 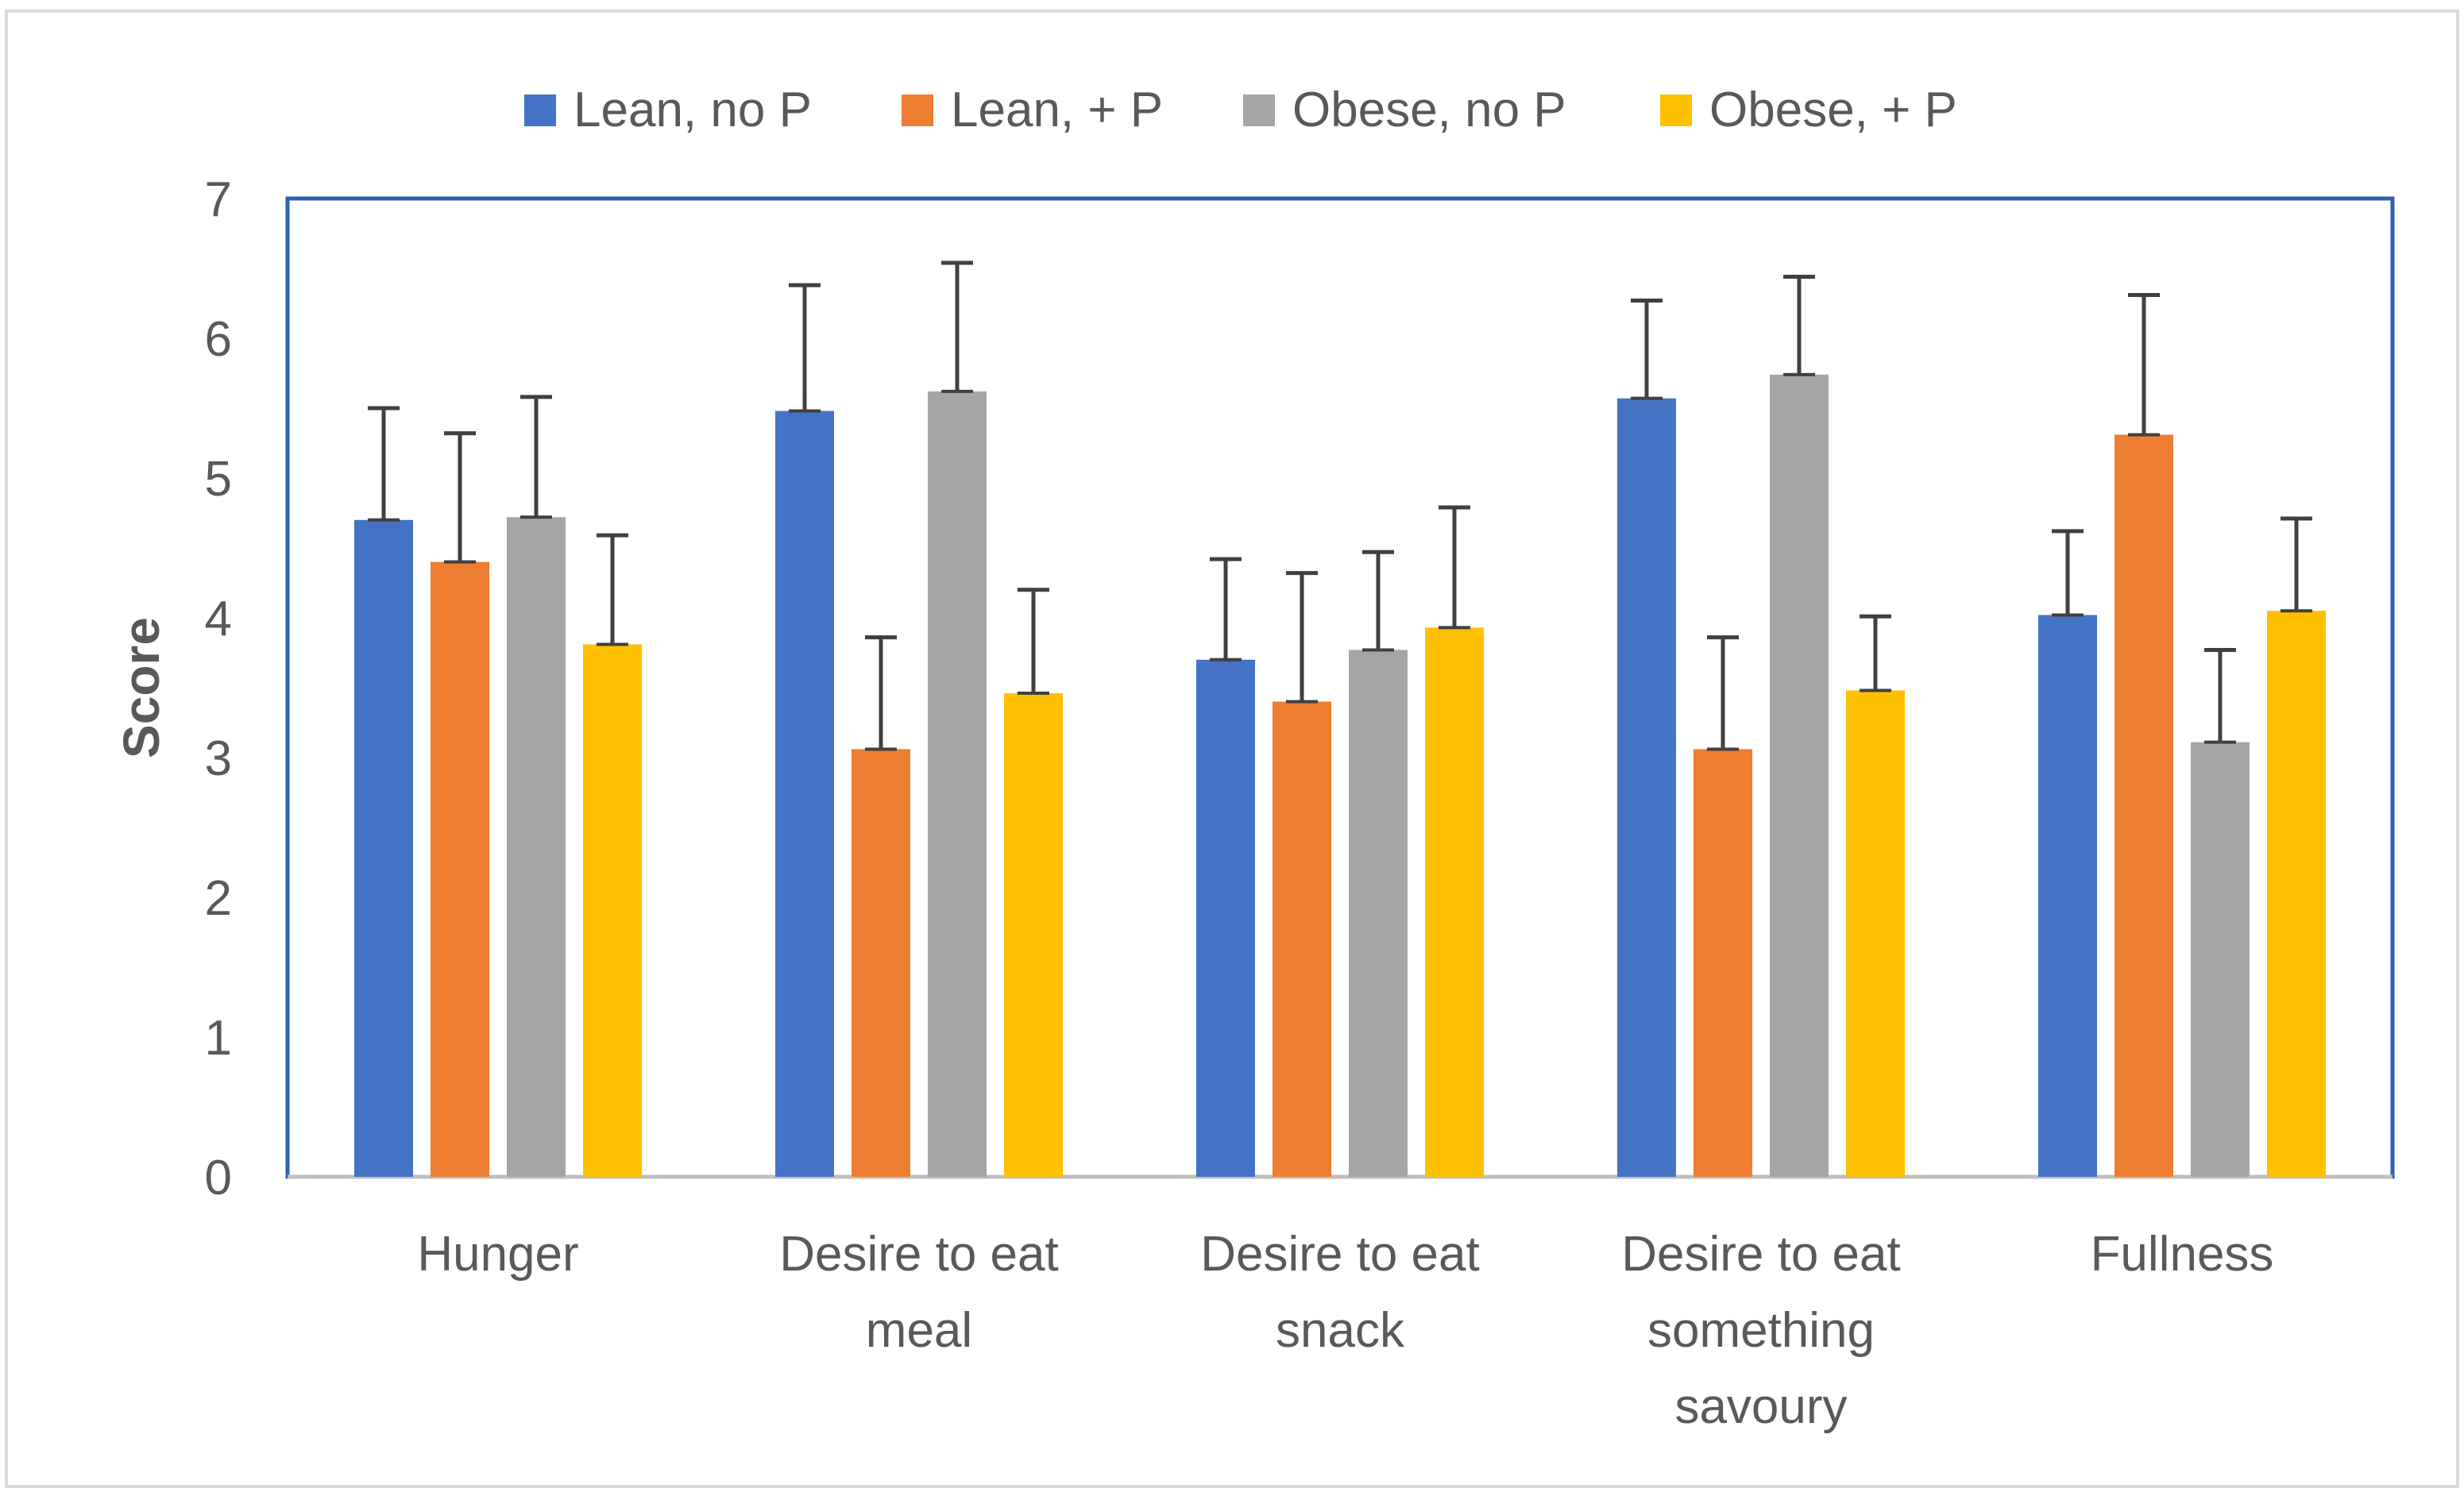 I want to click on legend-item: Obese, + P, so click(x=1809, y=110).